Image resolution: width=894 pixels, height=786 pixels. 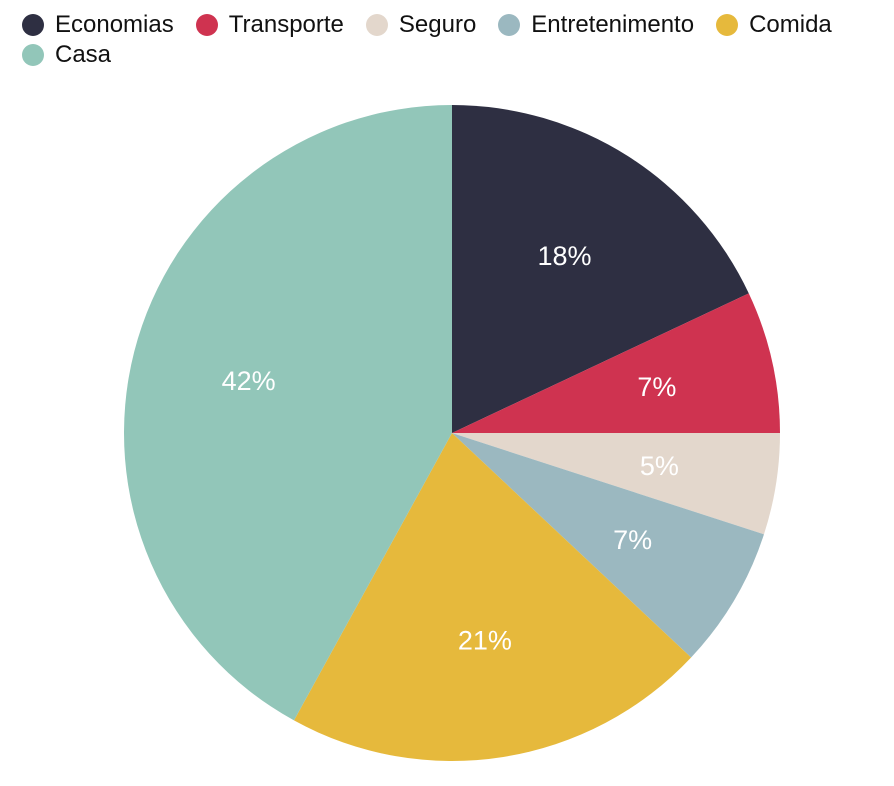 I want to click on legend-swatch-economias, so click(x=33, y=24).